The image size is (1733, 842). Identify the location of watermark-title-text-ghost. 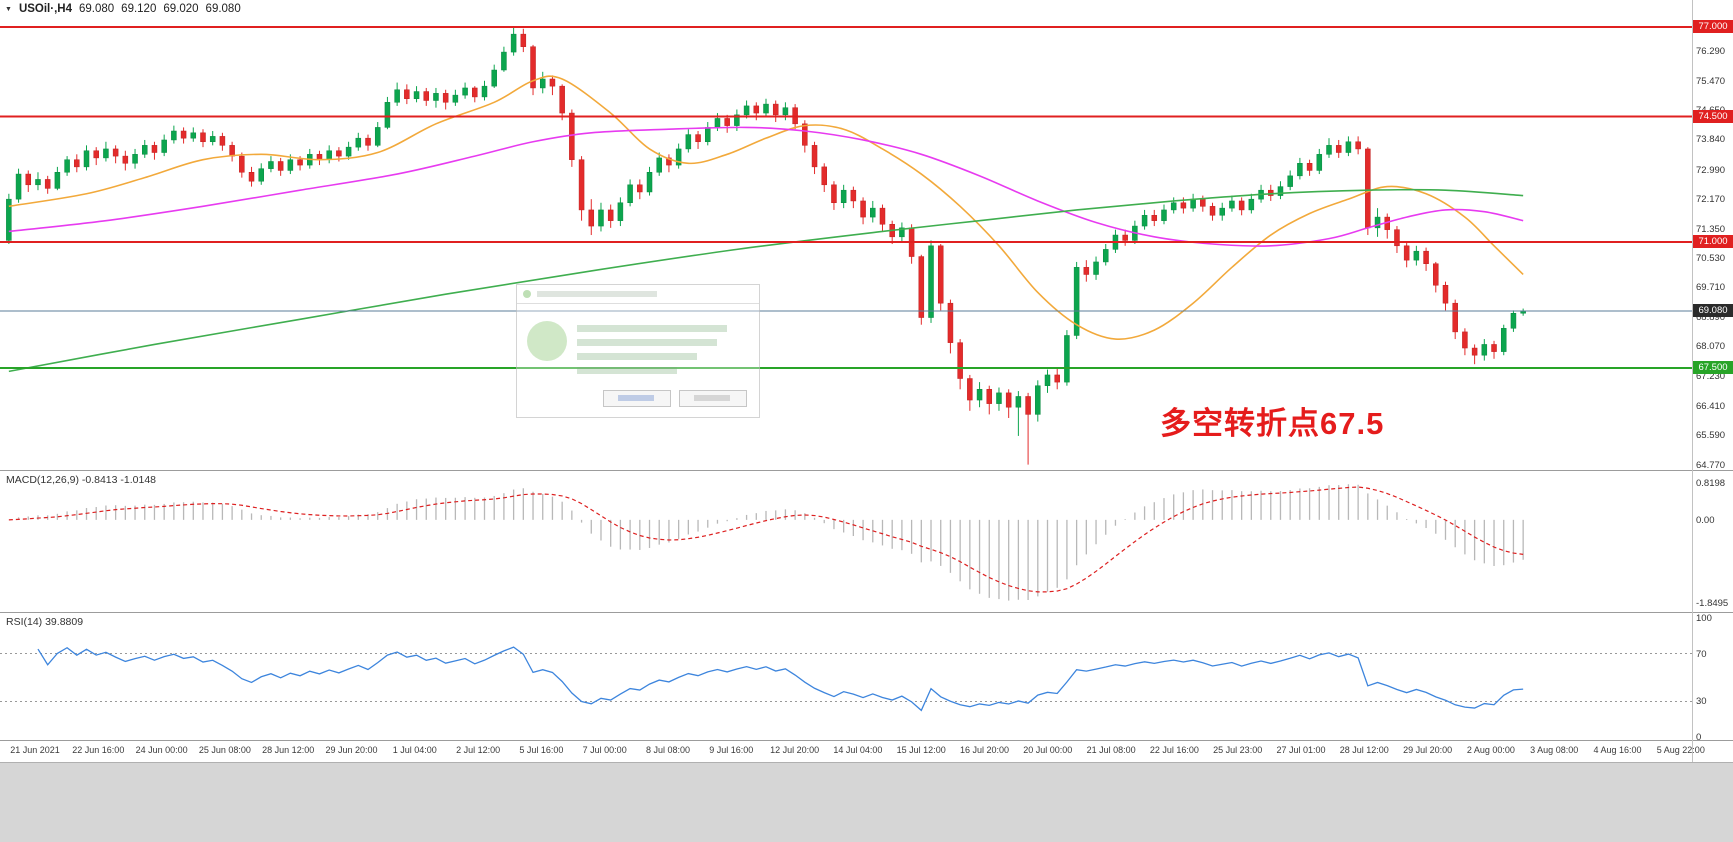
(597, 294).